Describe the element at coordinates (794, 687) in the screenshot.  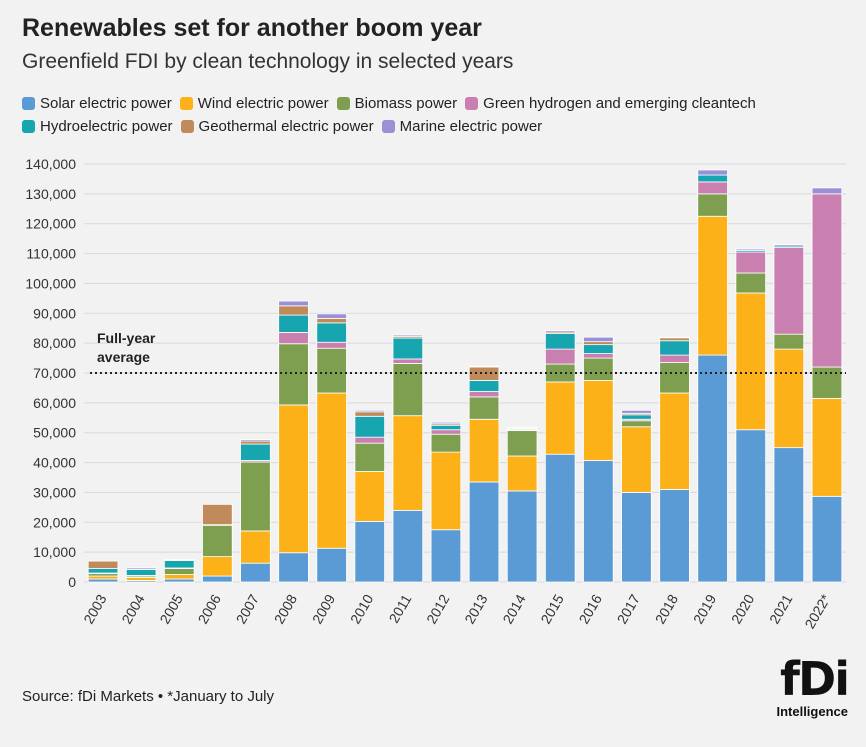
I see `fdi-intelligence-logo: fDi Intelligence` at that location.